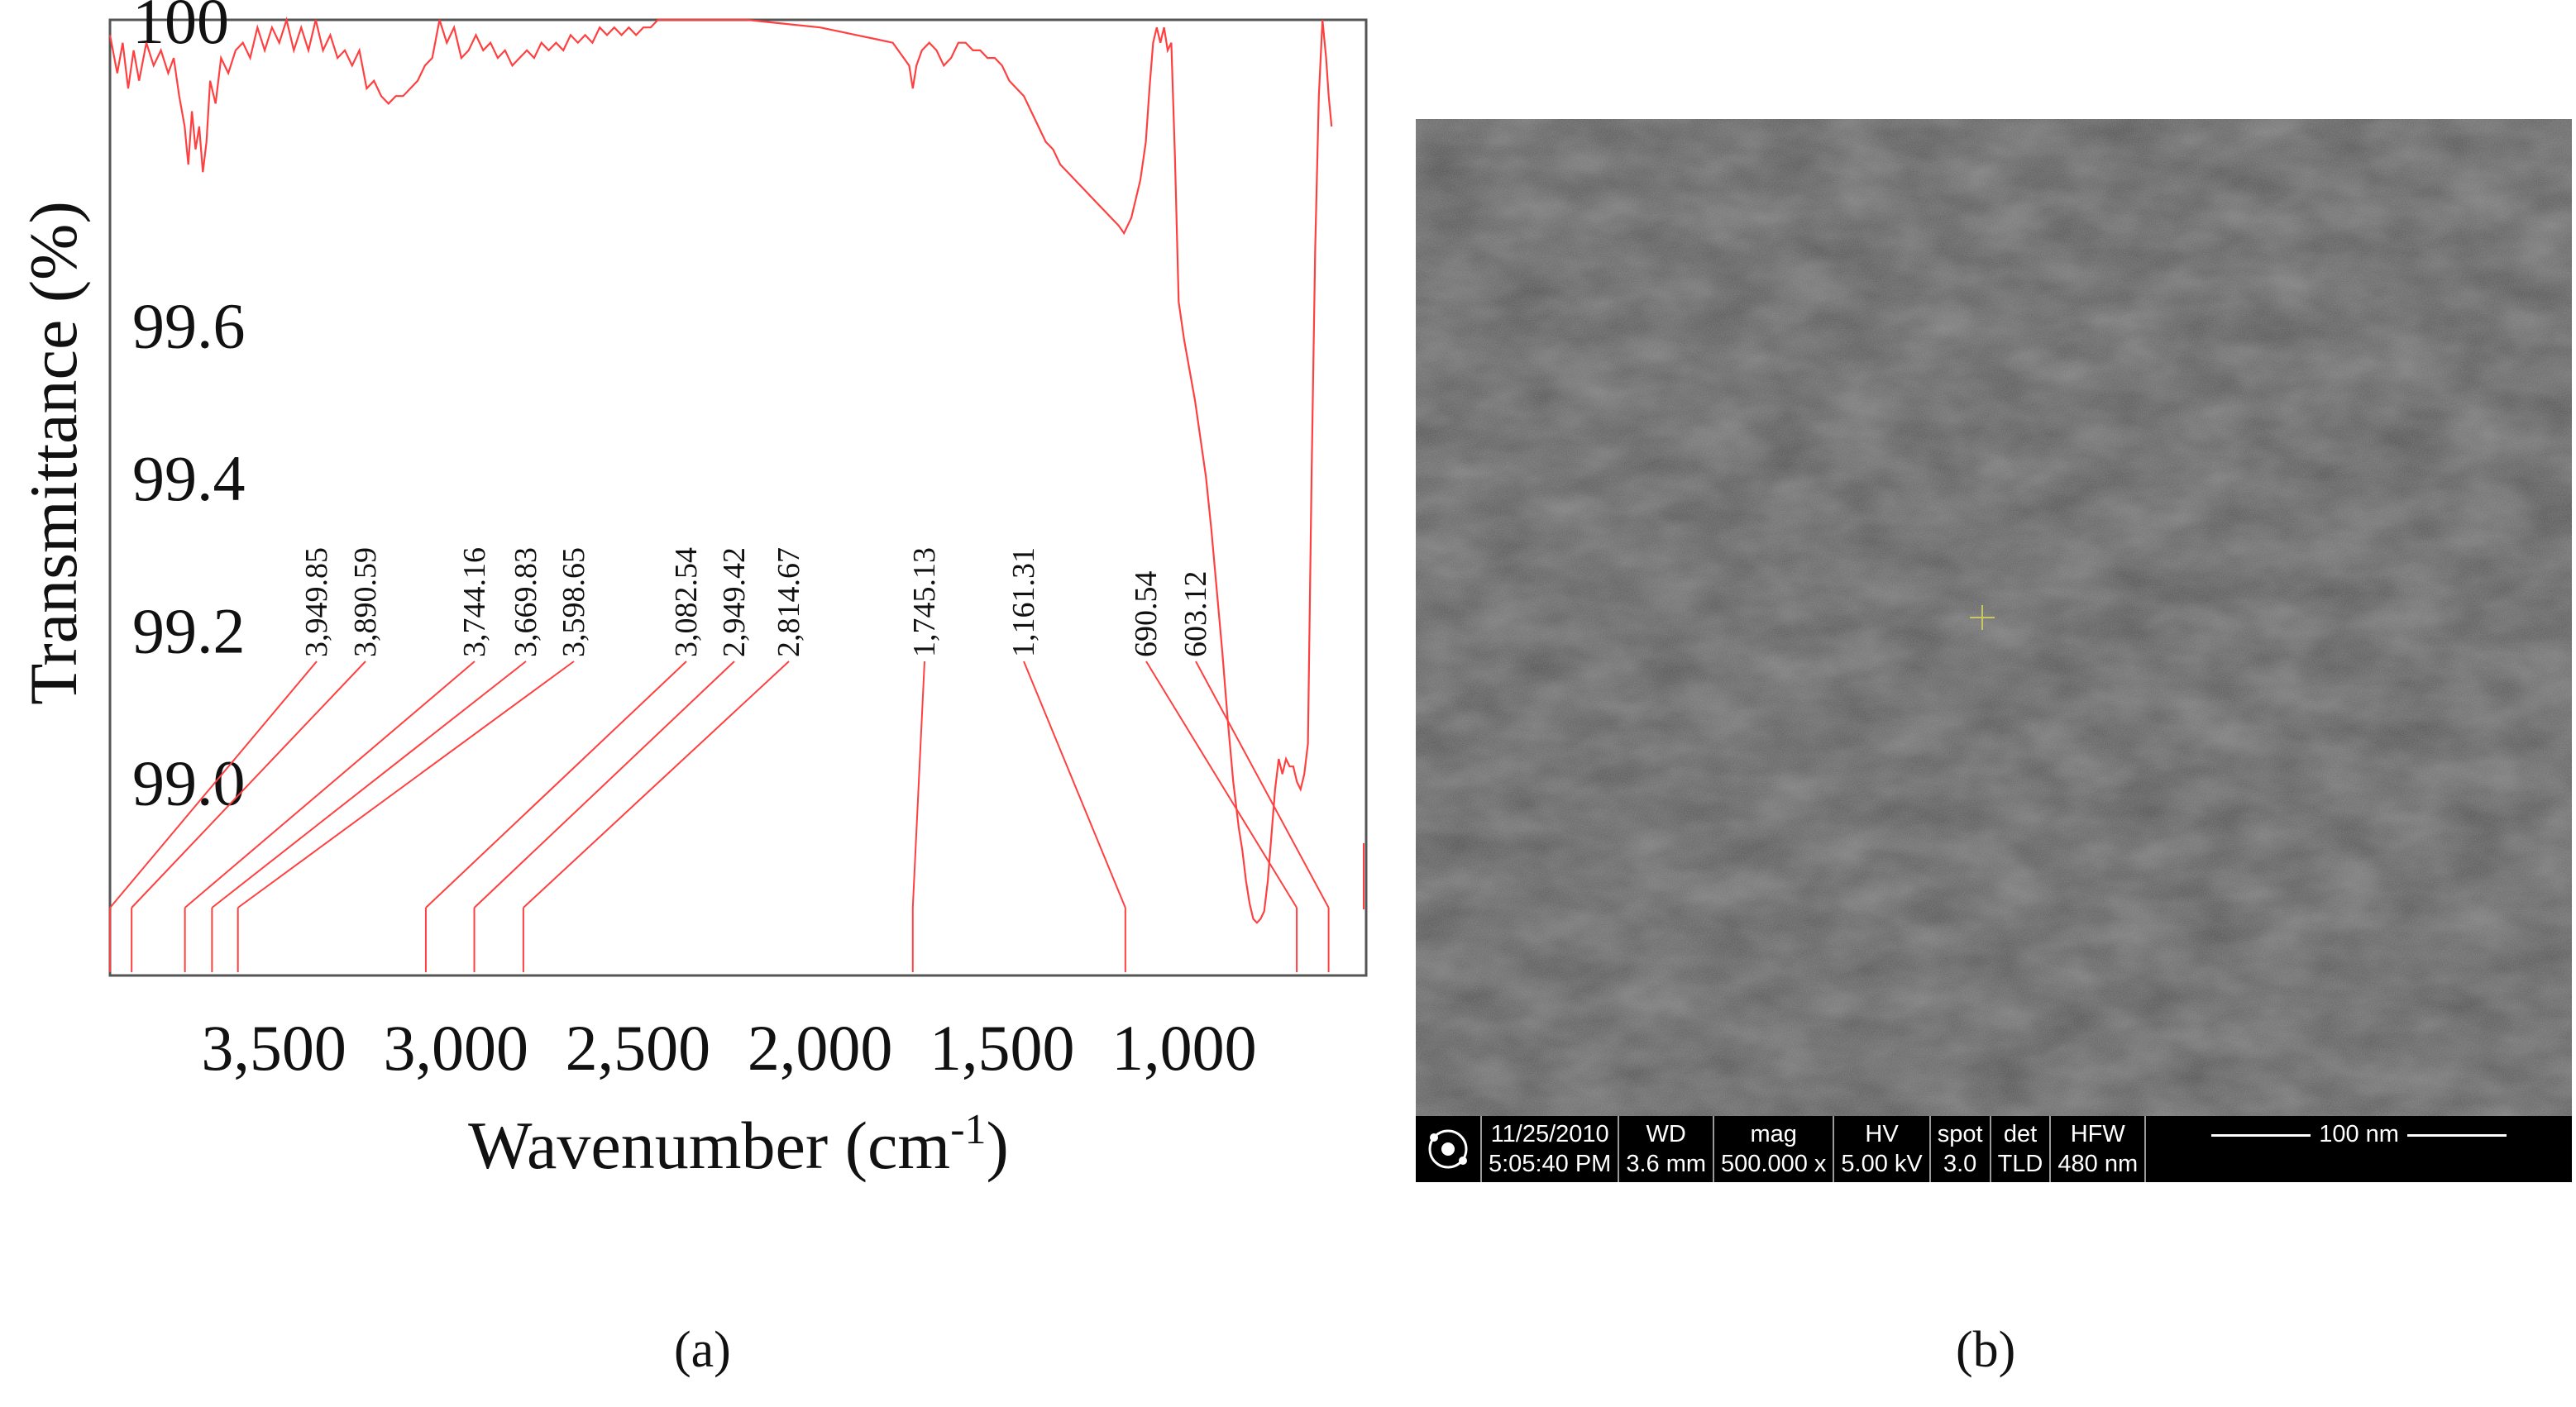 The image size is (2576, 1407). I want to click on peak-label: 3,890.59, so click(365, 602).